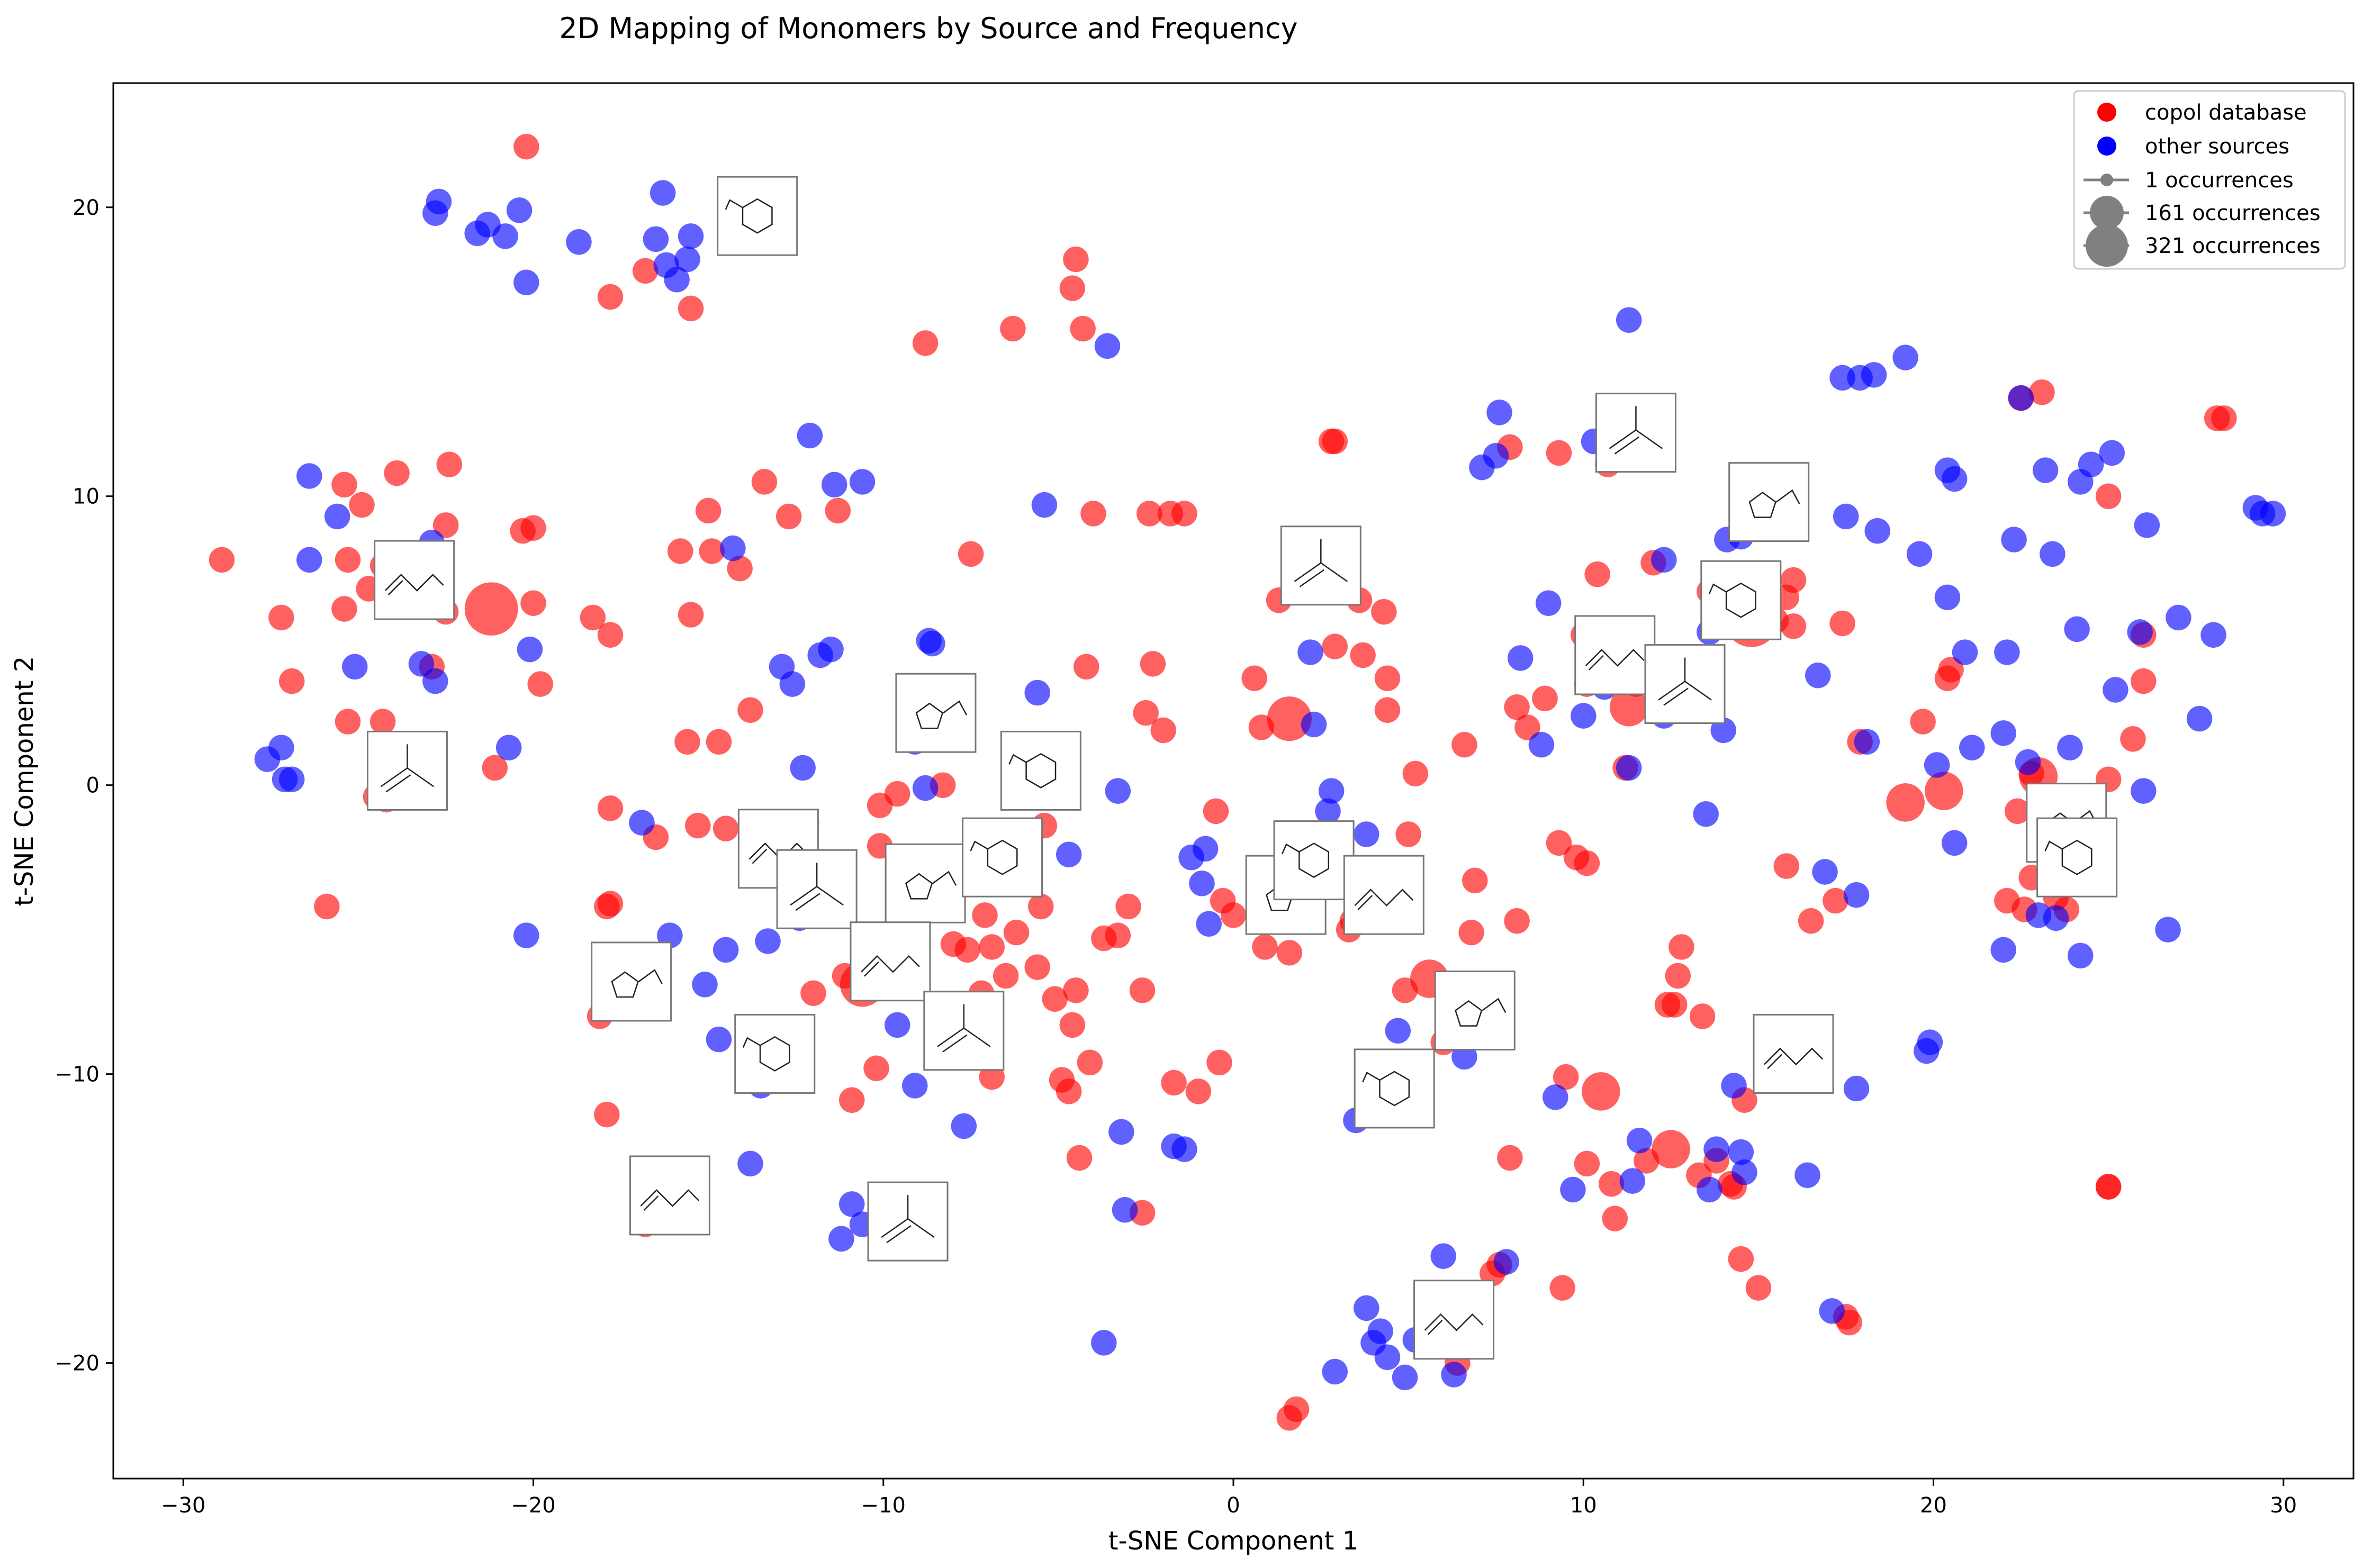 The width and height of the screenshot is (2363, 1568). What do you see at coordinates (407, 770) in the screenshot?
I see `dichlorostyrene-molecule` at bounding box center [407, 770].